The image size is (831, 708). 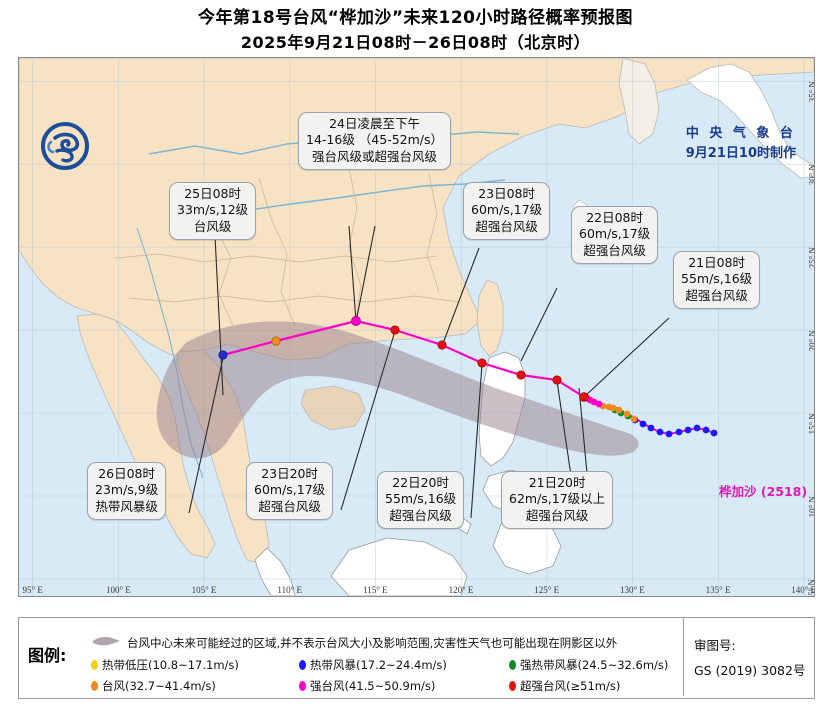 What do you see at coordinates (223, 355) in the screenshot?
I see `forecast-point-26d` at bounding box center [223, 355].